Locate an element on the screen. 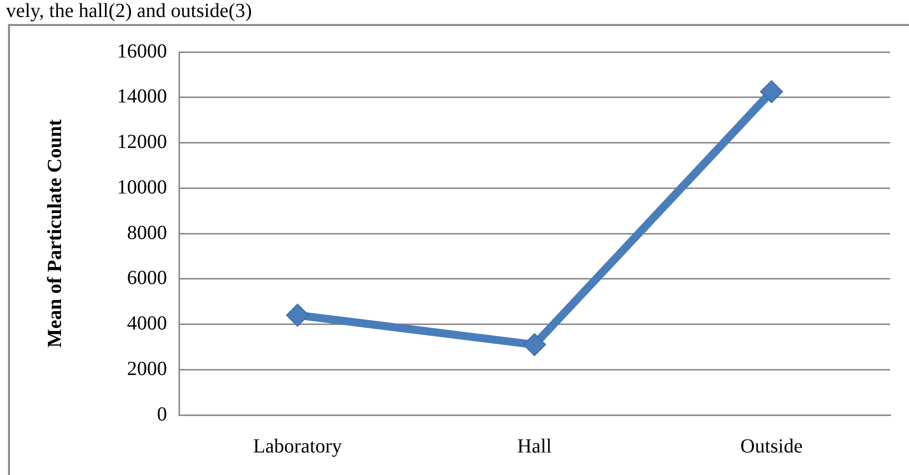 The height and width of the screenshot is (475, 909). y-tick-label: 14000 is located at coordinates (142, 97).